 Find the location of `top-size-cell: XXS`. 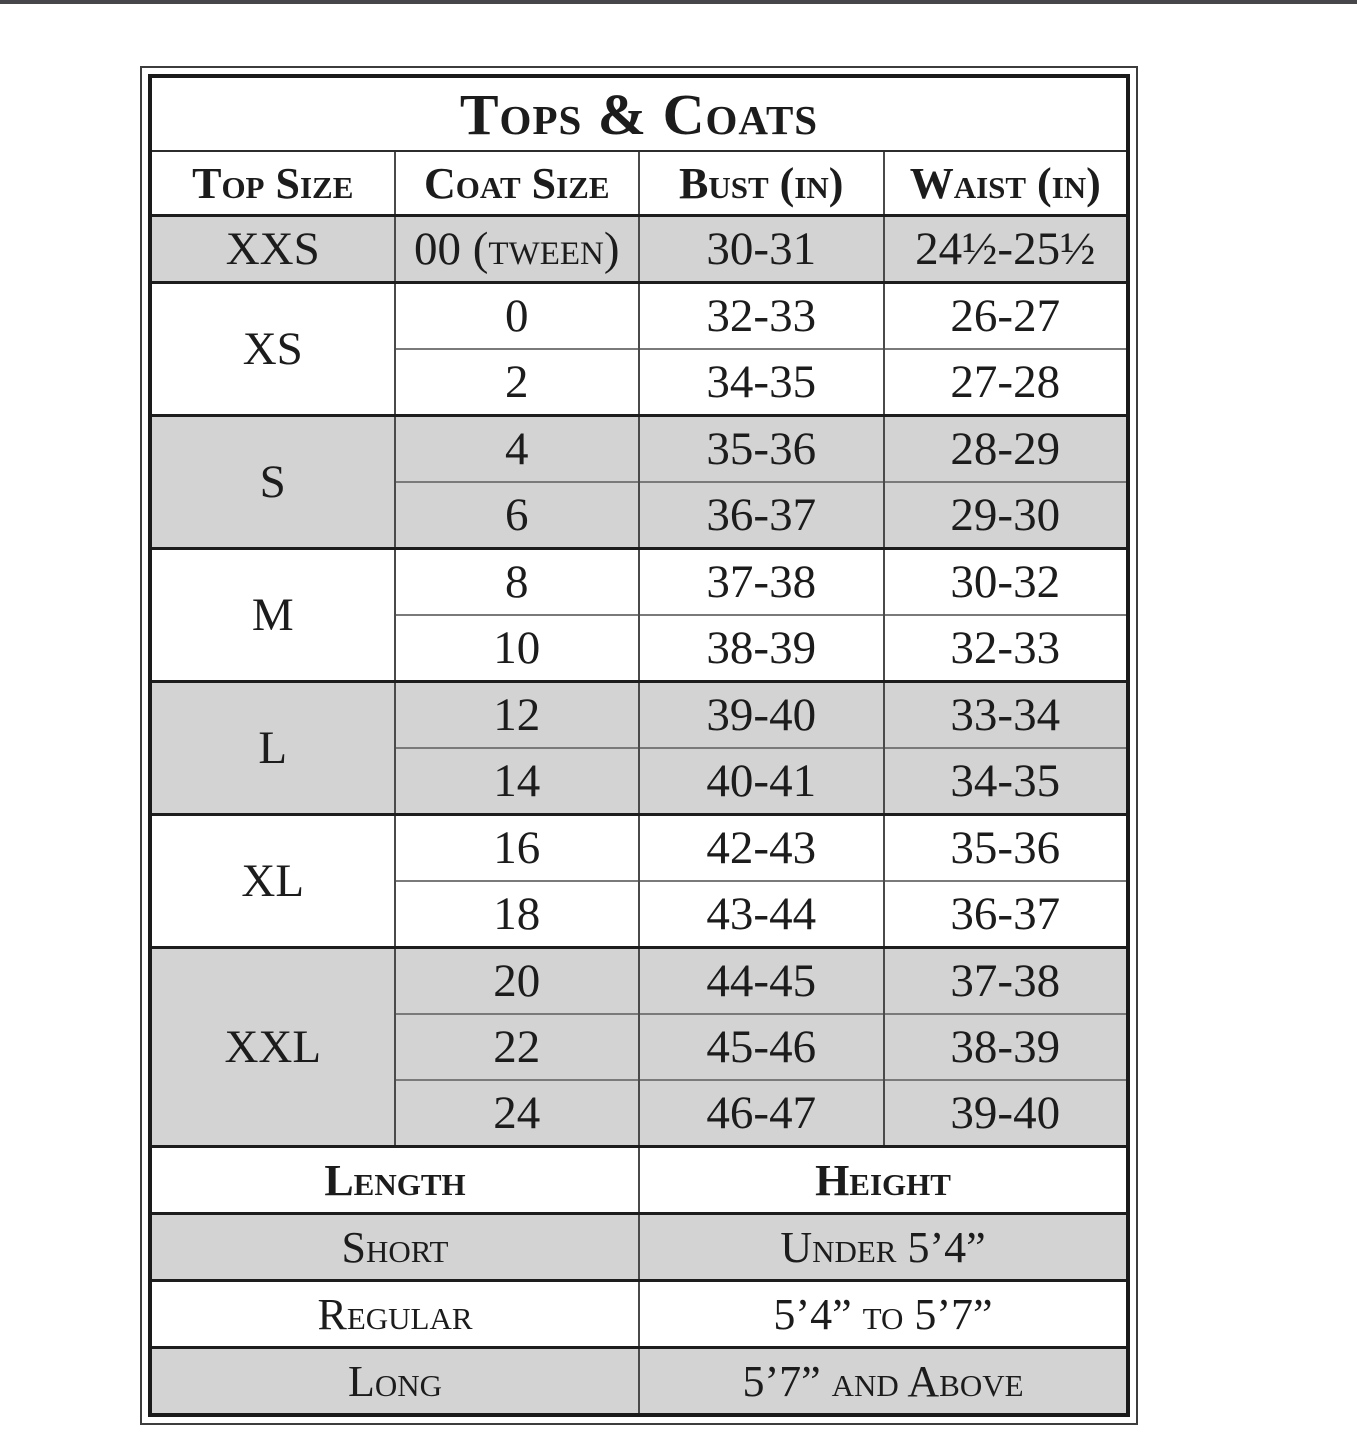

top-size-cell: XXS is located at coordinates (272, 248).